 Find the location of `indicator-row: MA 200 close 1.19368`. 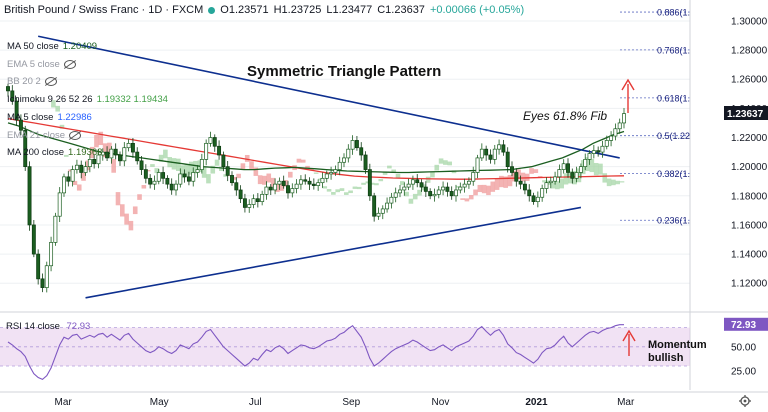

indicator-row: MA 200 close 1.19368 is located at coordinates (54, 152).